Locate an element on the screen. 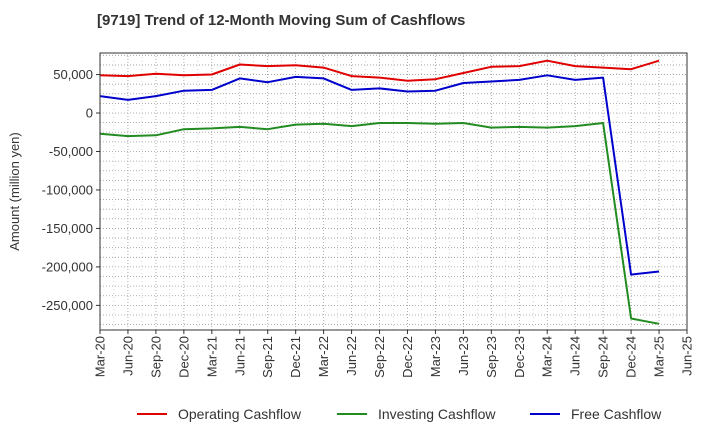 This screenshot has height=440, width=720. legend-label: Investing Cashflow is located at coordinates (437, 414).